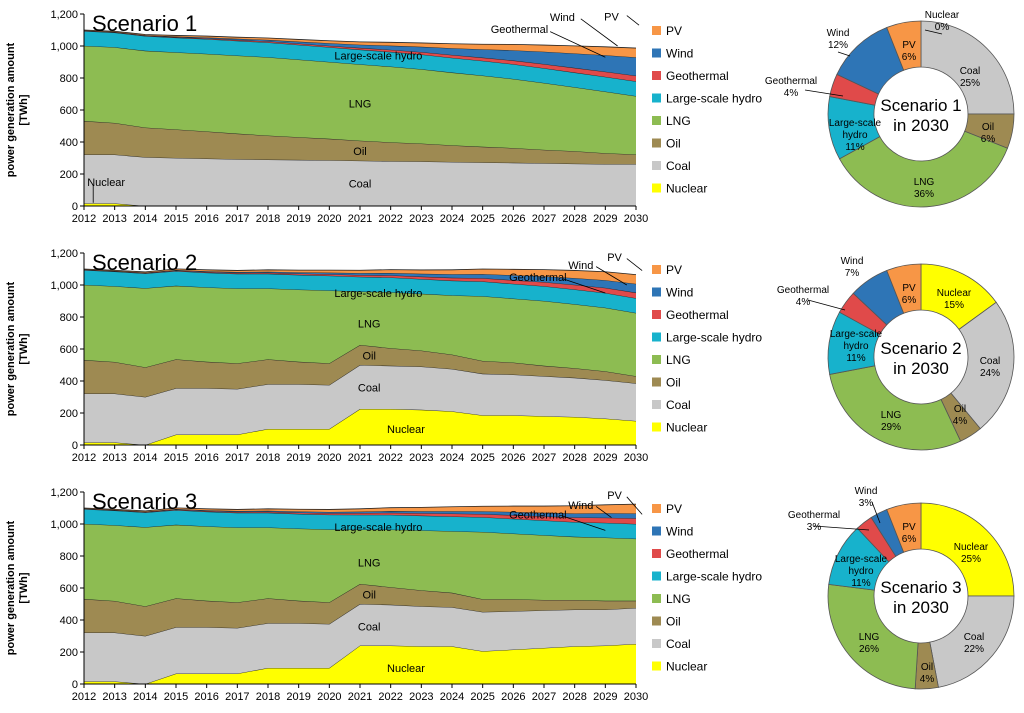 The height and width of the screenshot is (713, 1024). What do you see at coordinates (378, 528) in the screenshot?
I see `annotation-large-scale-hydro: Large-scale hydro` at bounding box center [378, 528].